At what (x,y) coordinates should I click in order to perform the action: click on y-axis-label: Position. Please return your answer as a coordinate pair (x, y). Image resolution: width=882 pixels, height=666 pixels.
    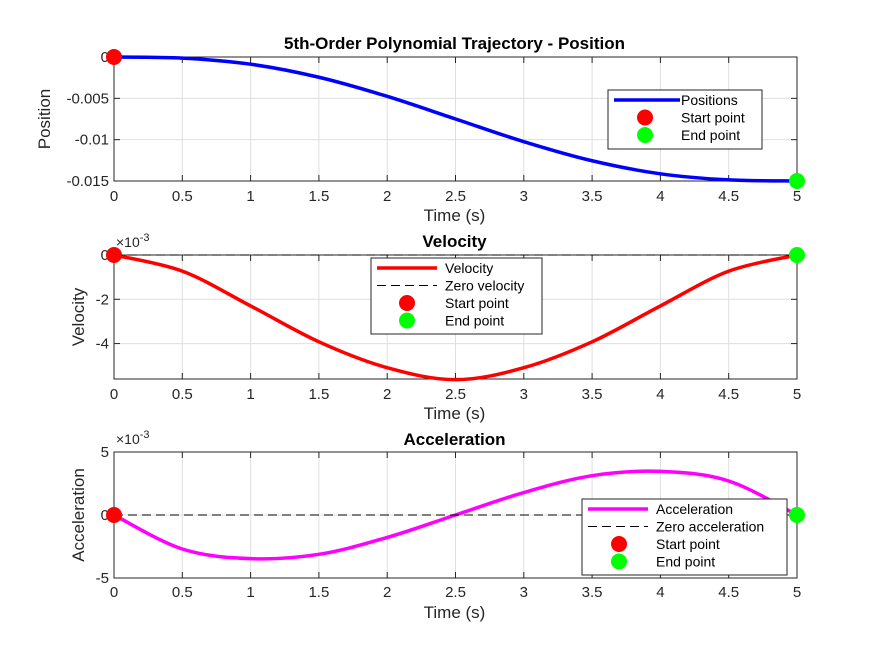
    Looking at the image, I should click on (44, 119).